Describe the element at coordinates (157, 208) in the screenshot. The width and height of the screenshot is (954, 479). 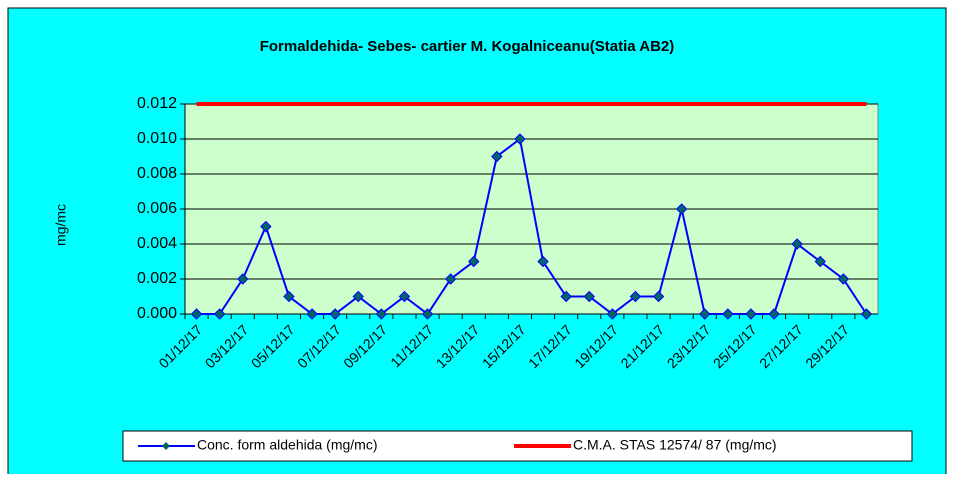
I see `y-tick-label: 0.006` at that location.